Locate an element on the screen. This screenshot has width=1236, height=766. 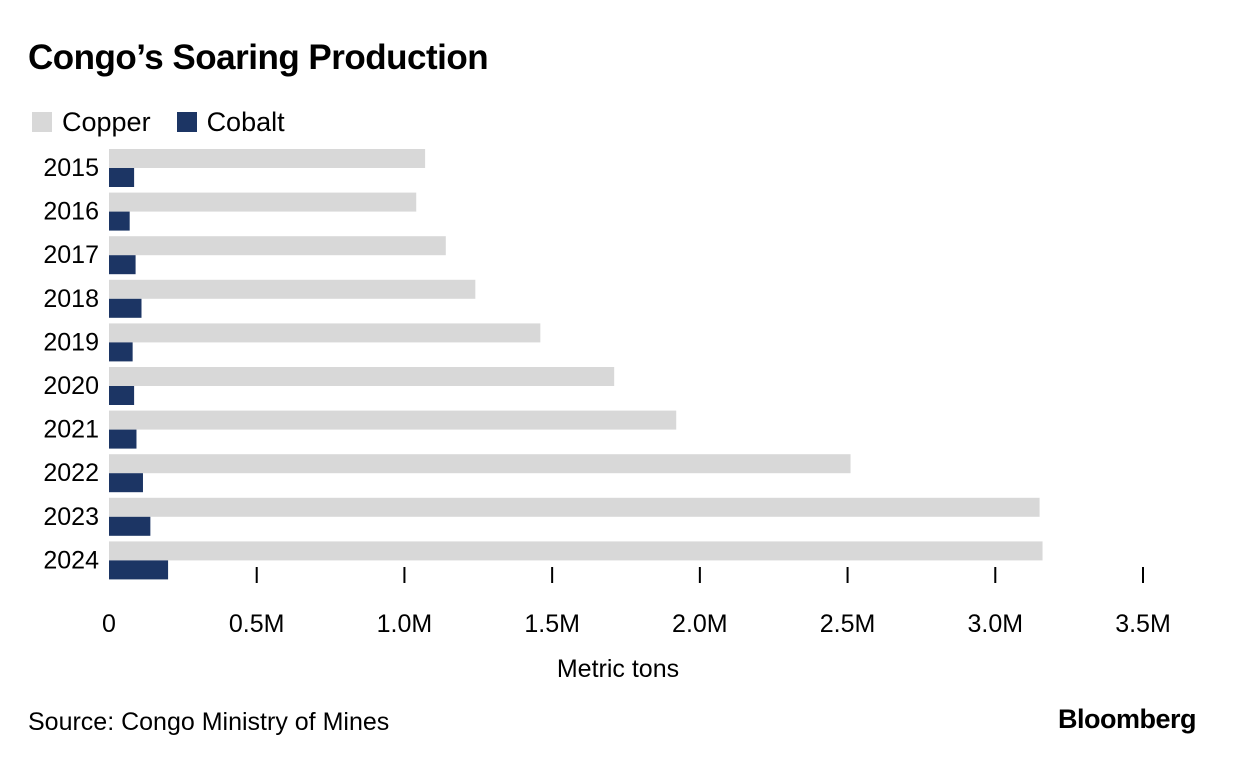
bar-copper-2024 is located at coordinates (576, 551).